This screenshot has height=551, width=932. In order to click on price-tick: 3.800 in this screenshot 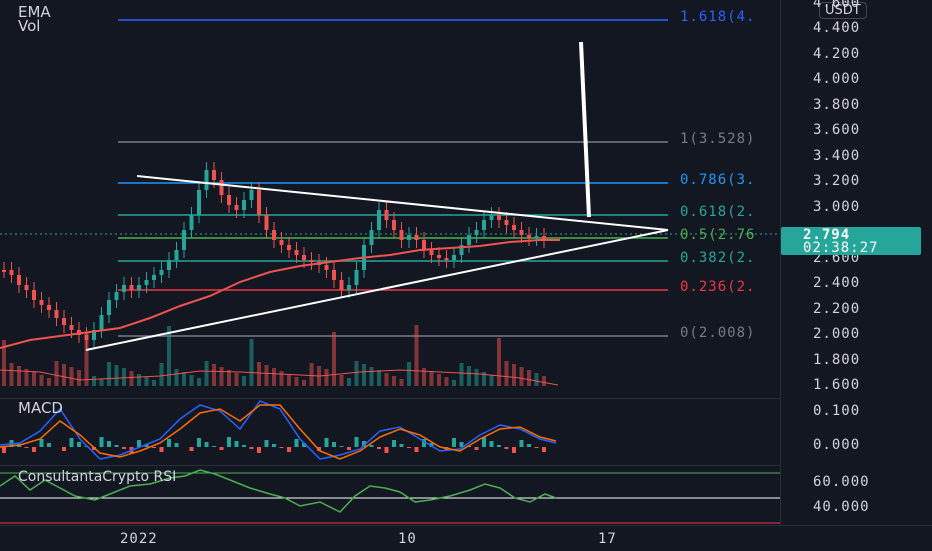, I will do `click(837, 105)`.